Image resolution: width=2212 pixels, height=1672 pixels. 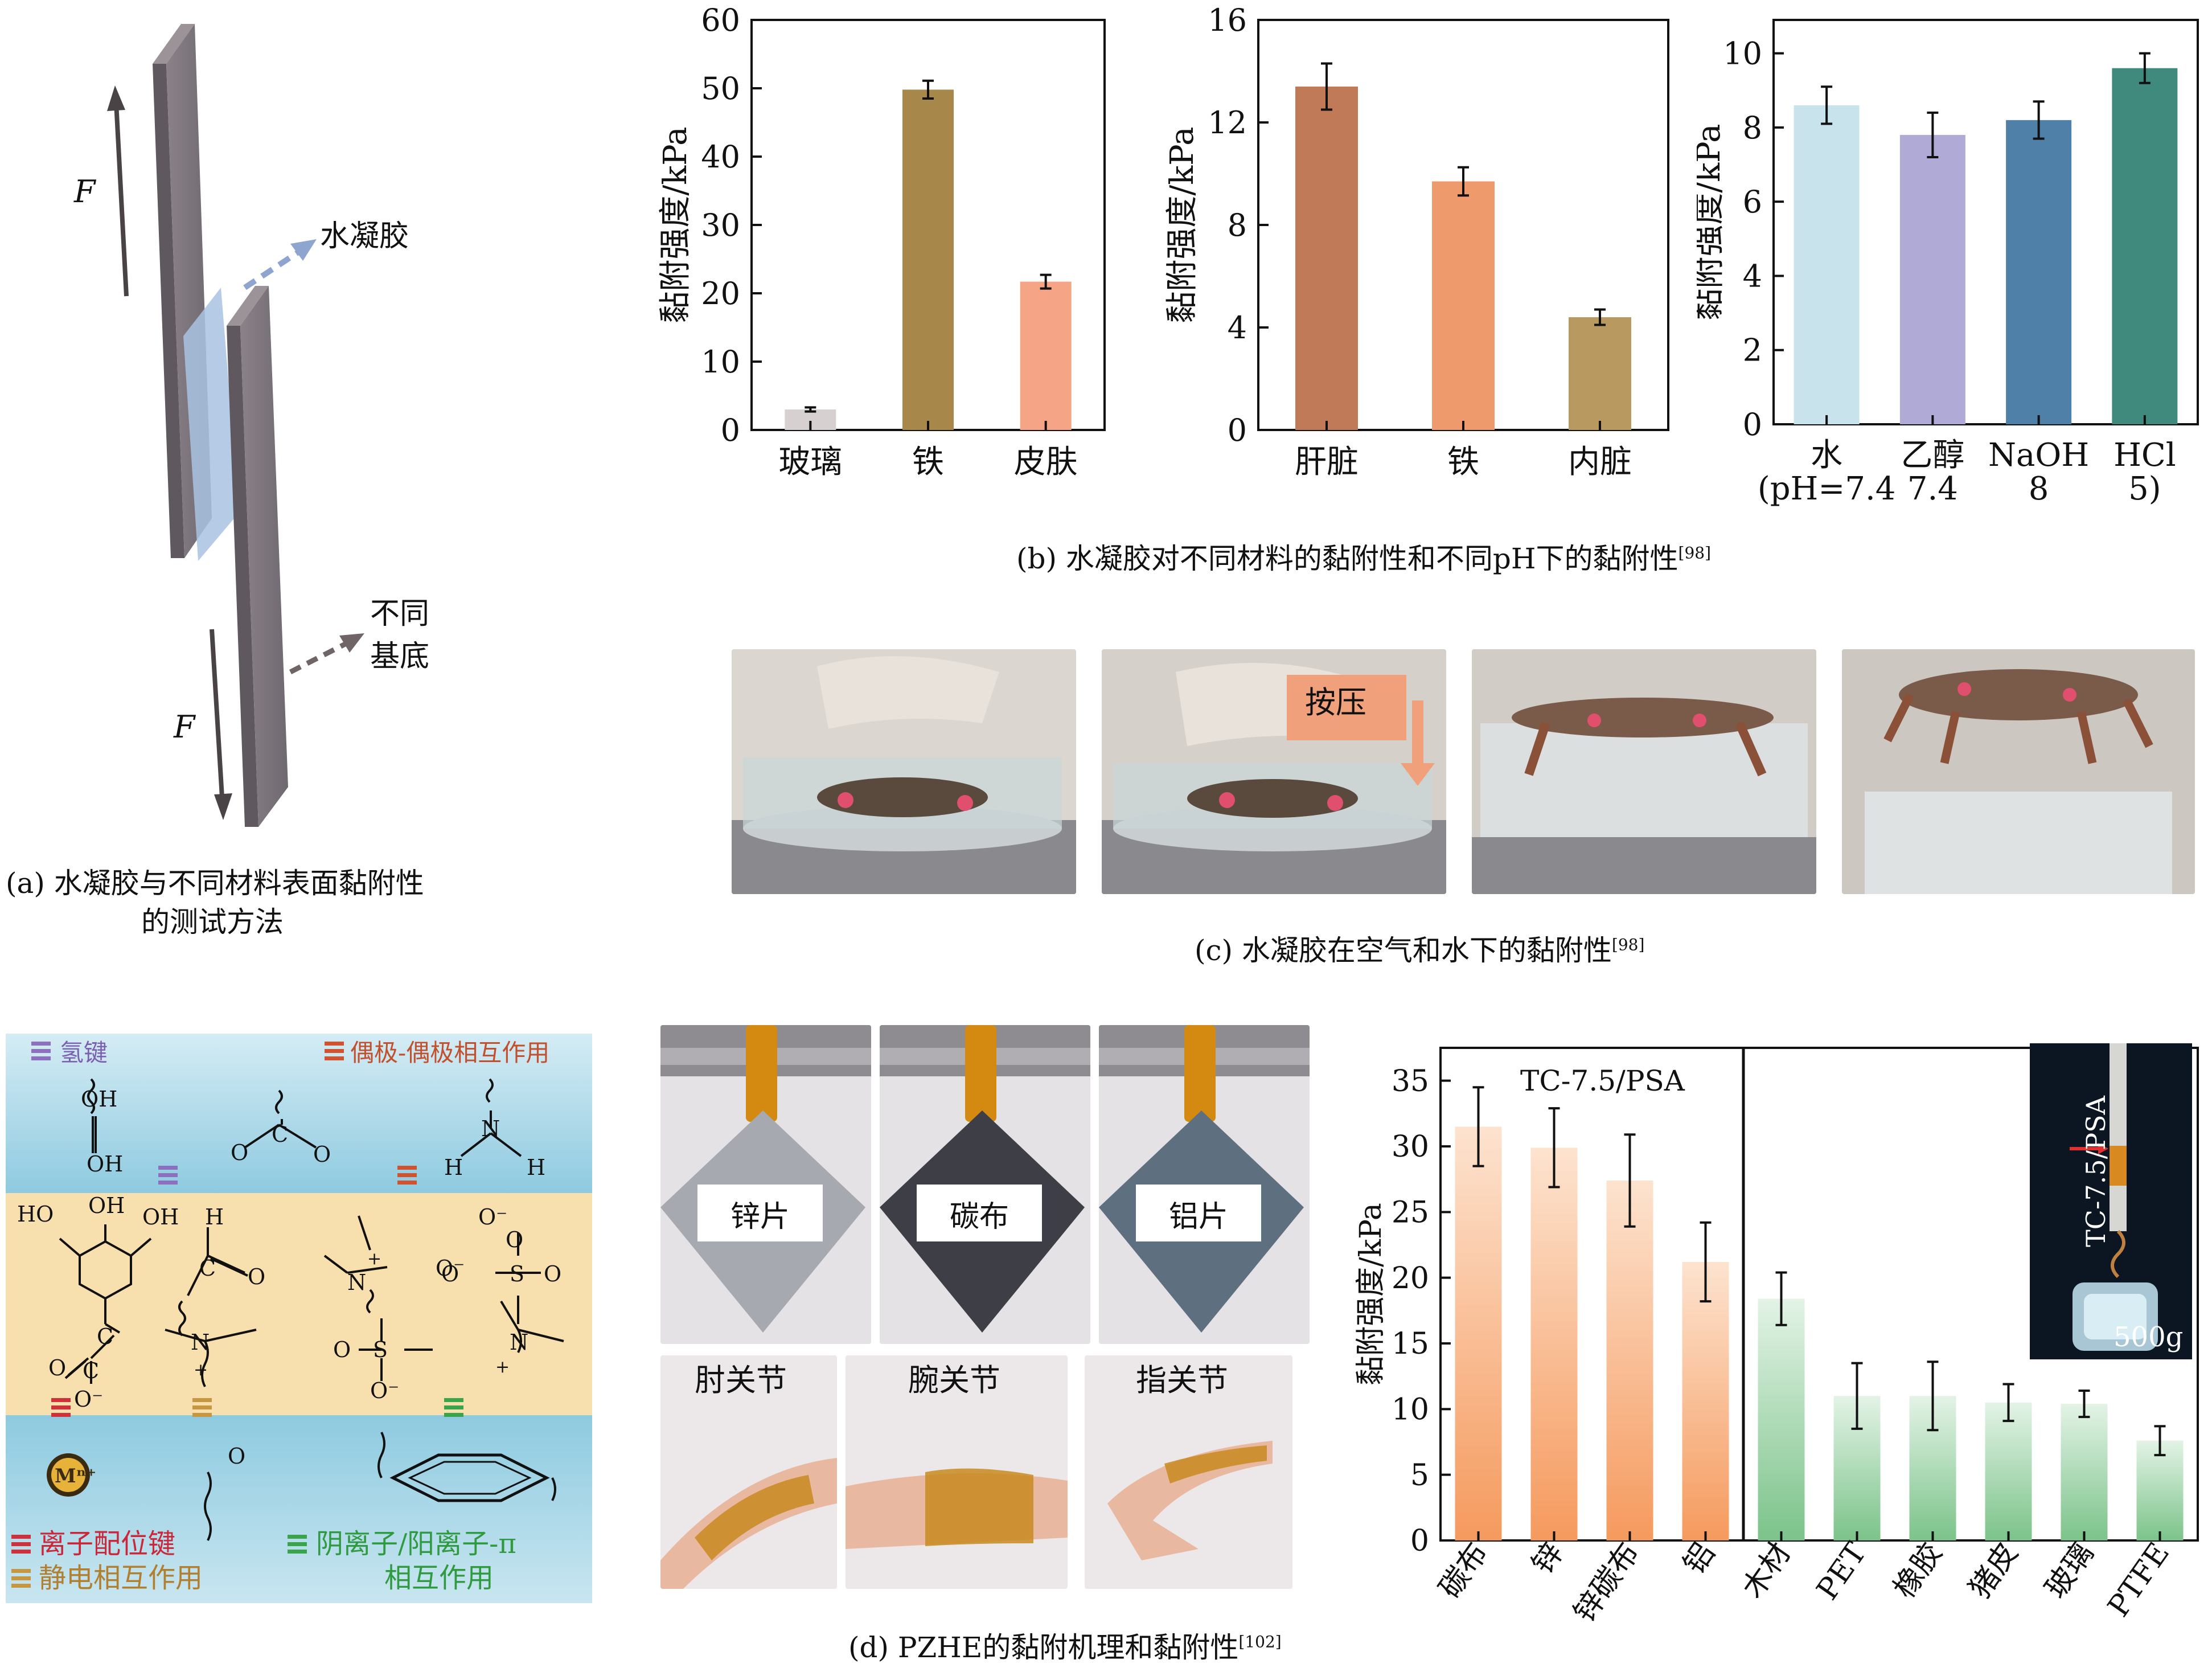 I want to click on caption-a-line2: 的测试方法, so click(x=212, y=922).